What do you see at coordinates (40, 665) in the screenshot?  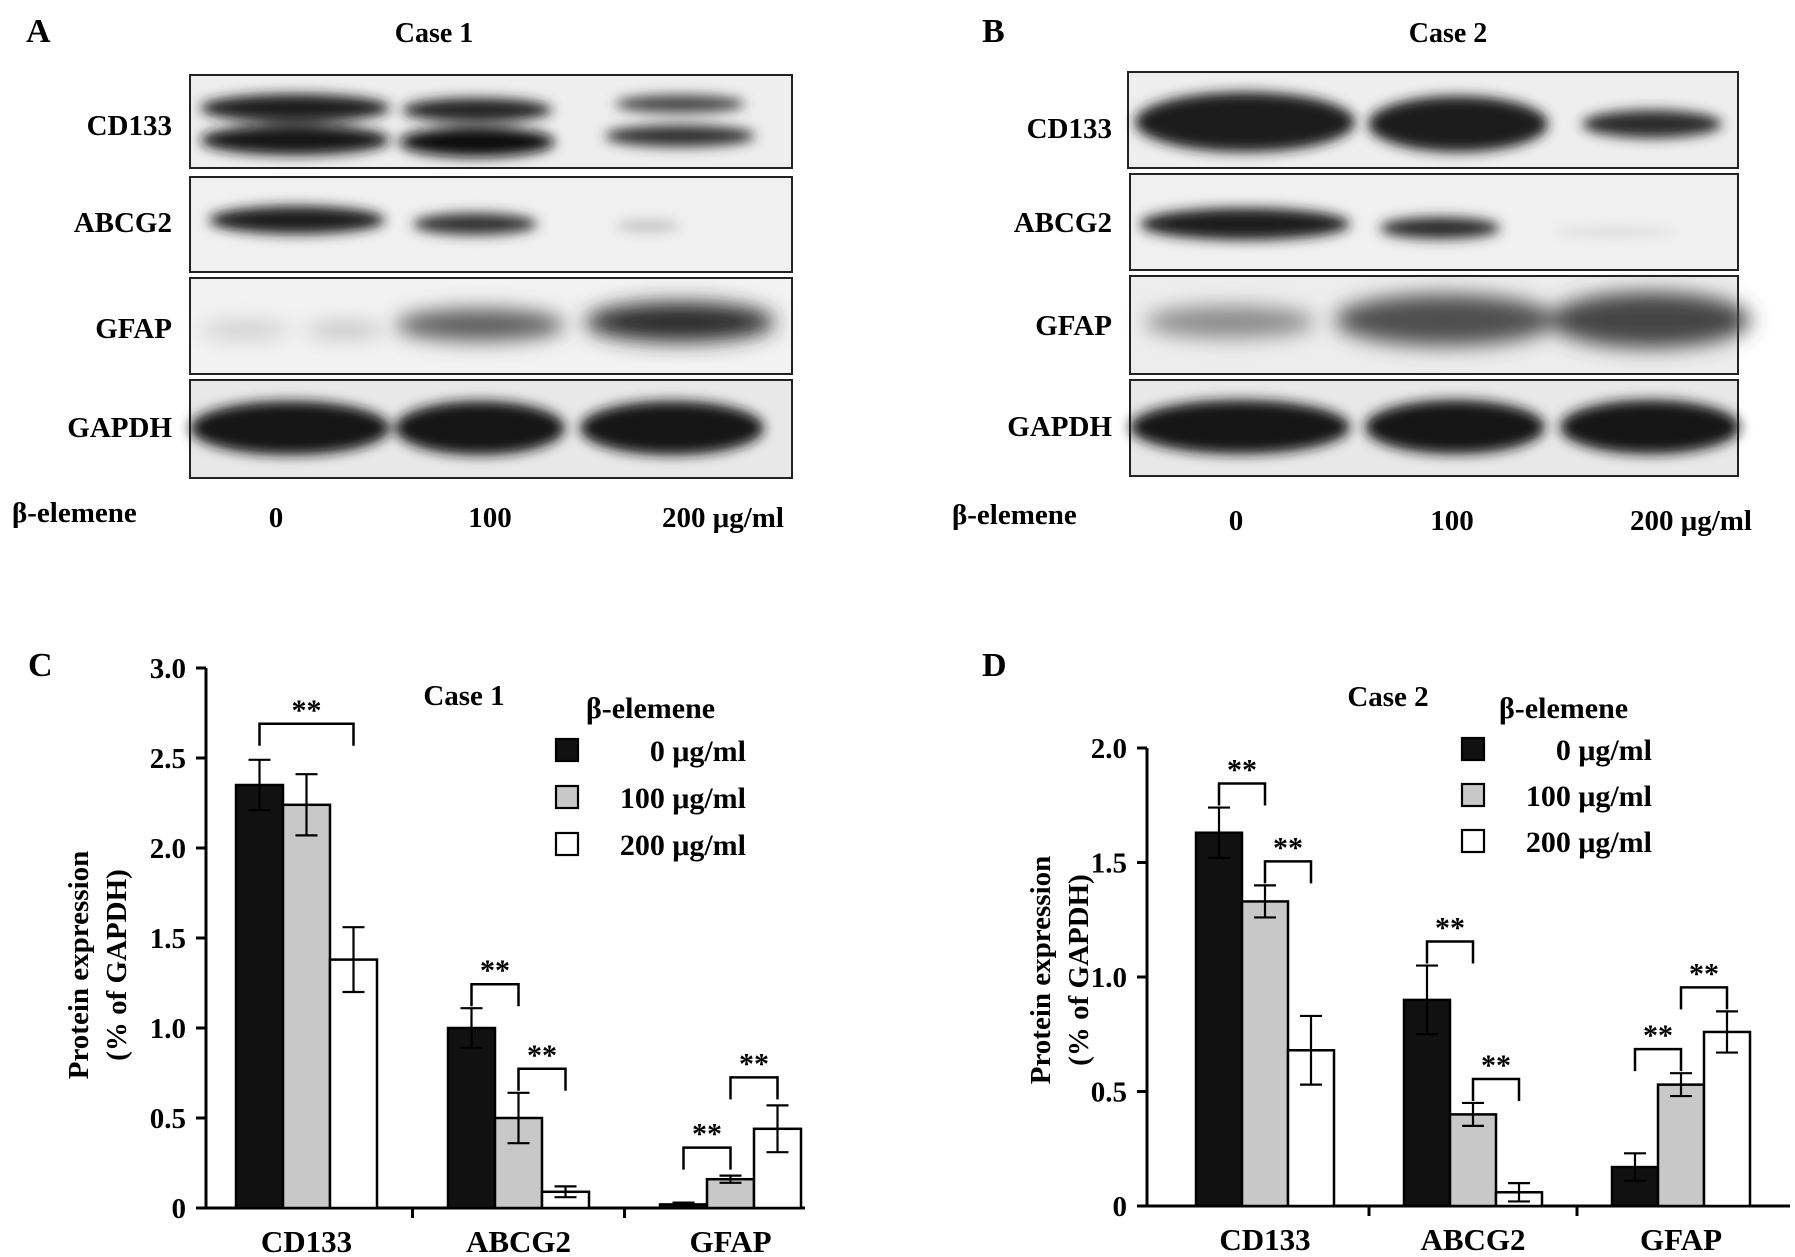 I see `panel-letter-c: C` at bounding box center [40, 665].